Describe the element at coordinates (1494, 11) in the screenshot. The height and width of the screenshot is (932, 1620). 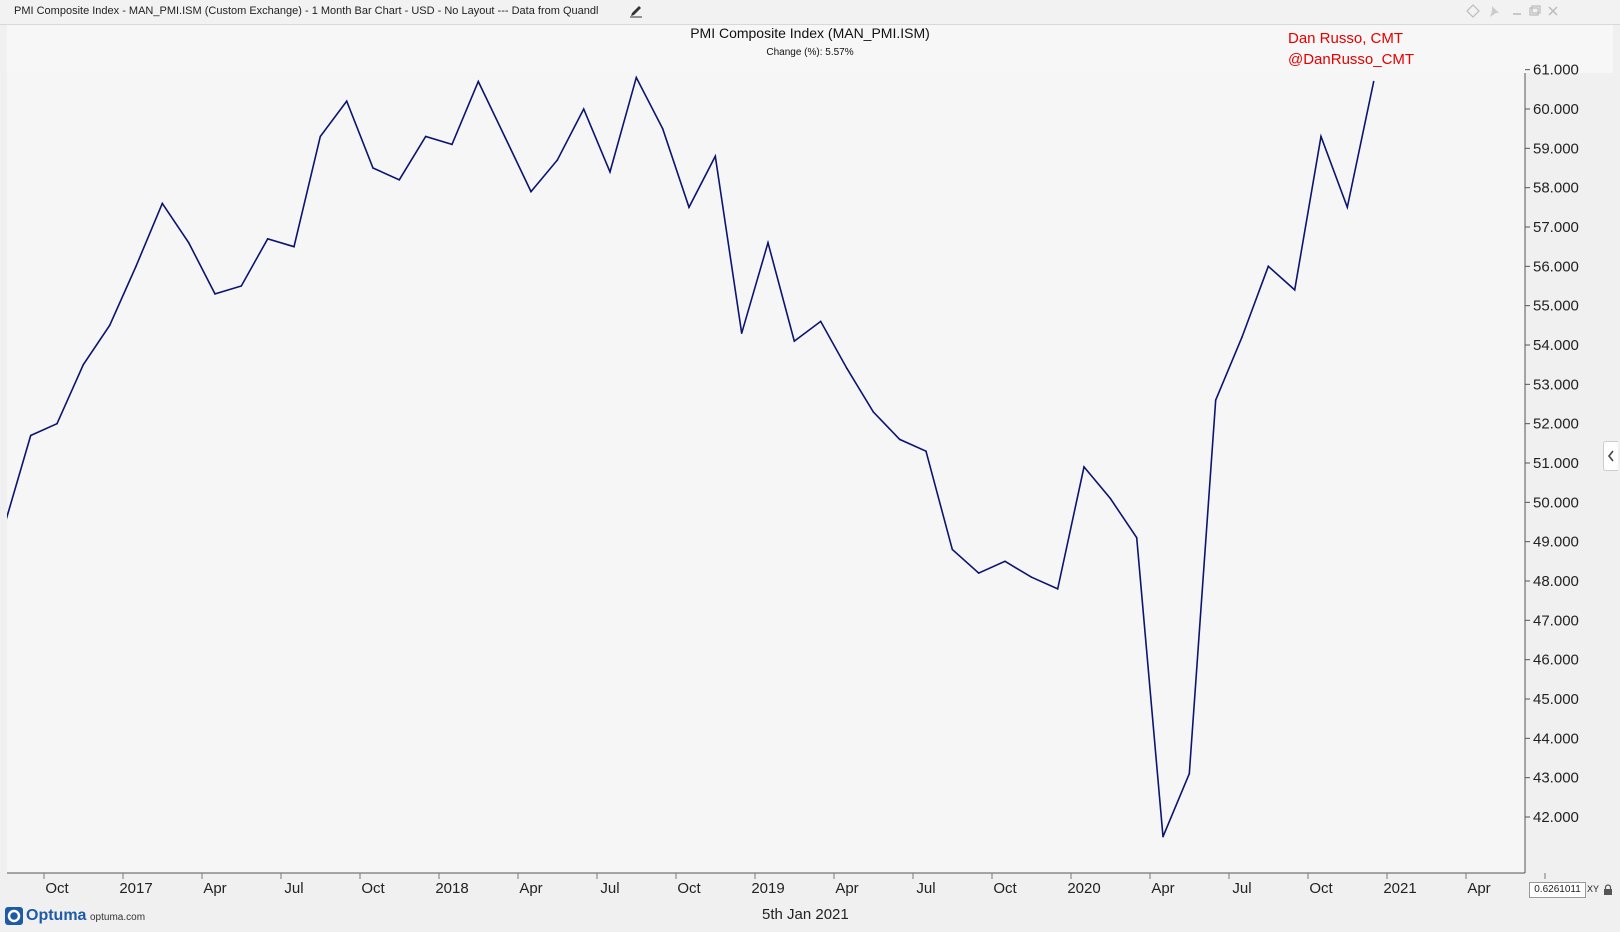
I see `pin-icon` at that location.